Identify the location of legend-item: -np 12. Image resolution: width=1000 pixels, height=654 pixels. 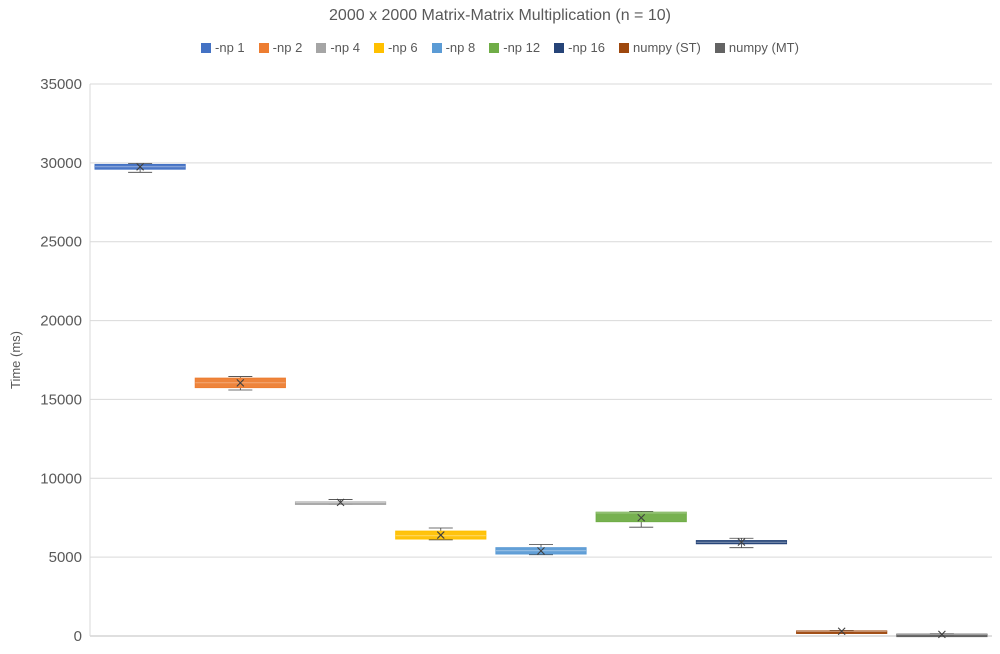
(514, 47).